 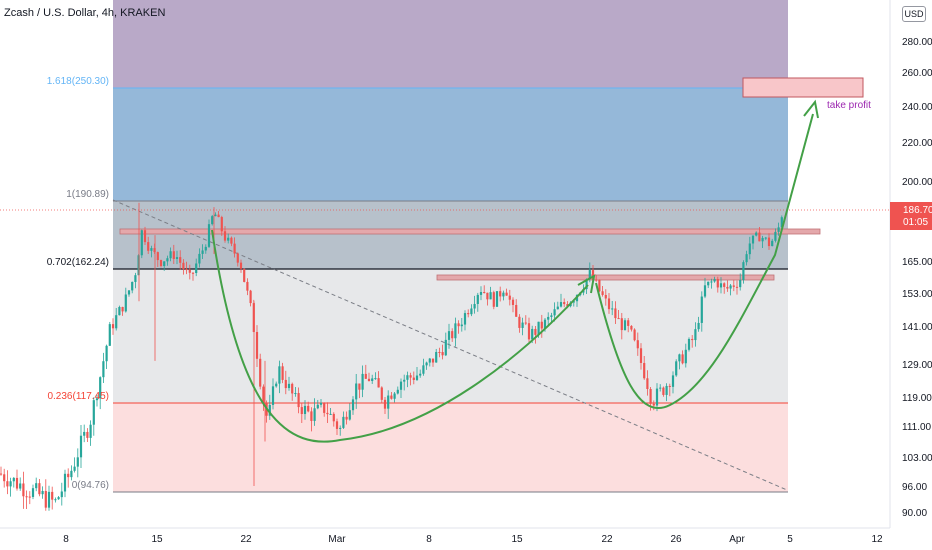 What do you see at coordinates (87, 194) in the screenshot?
I see `fib-level-label: 1(190.89)` at bounding box center [87, 194].